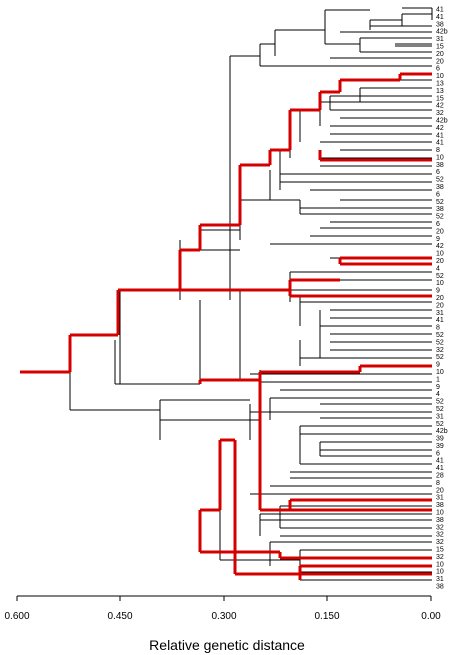 The image size is (454, 655). What do you see at coordinates (223, 616) in the screenshot?
I see `tick-label: 0.300` at bounding box center [223, 616].